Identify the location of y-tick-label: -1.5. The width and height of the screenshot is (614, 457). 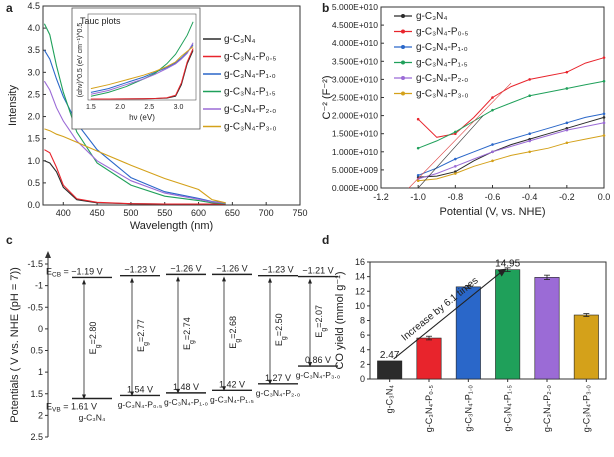
(35, 264).